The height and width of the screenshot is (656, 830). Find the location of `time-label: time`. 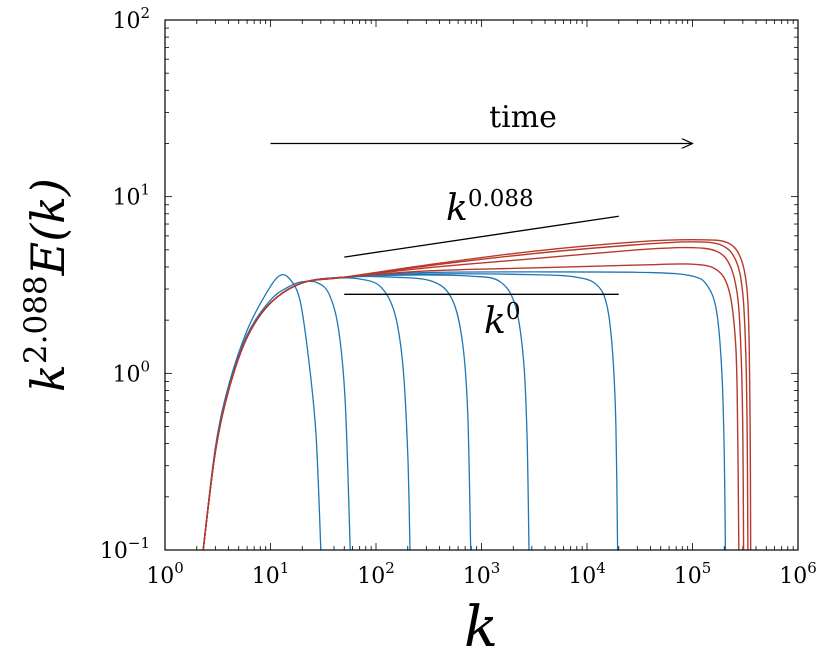

time-label: time is located at coordinates (523, 117).